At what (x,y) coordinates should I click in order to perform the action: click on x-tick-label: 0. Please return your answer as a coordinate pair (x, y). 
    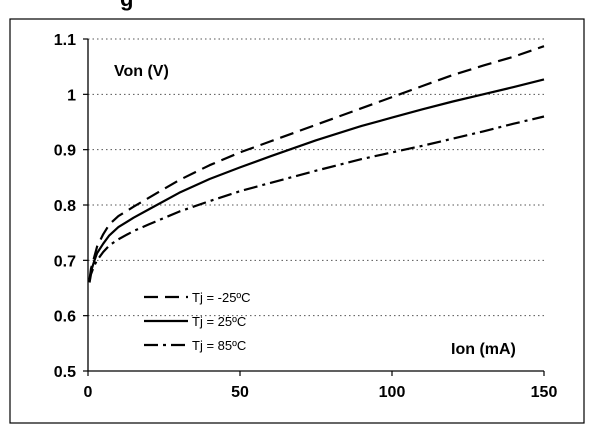
    Looking at the image, I should click on (88, 392).